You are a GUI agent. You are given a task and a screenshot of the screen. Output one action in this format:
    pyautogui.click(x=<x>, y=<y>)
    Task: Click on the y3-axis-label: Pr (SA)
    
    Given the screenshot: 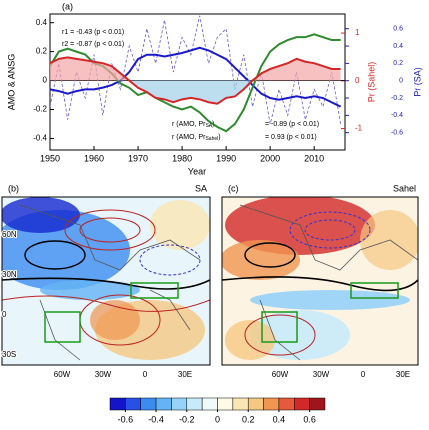 What is the action you would take?
    pyautogui.click(x=417, y=82)
    